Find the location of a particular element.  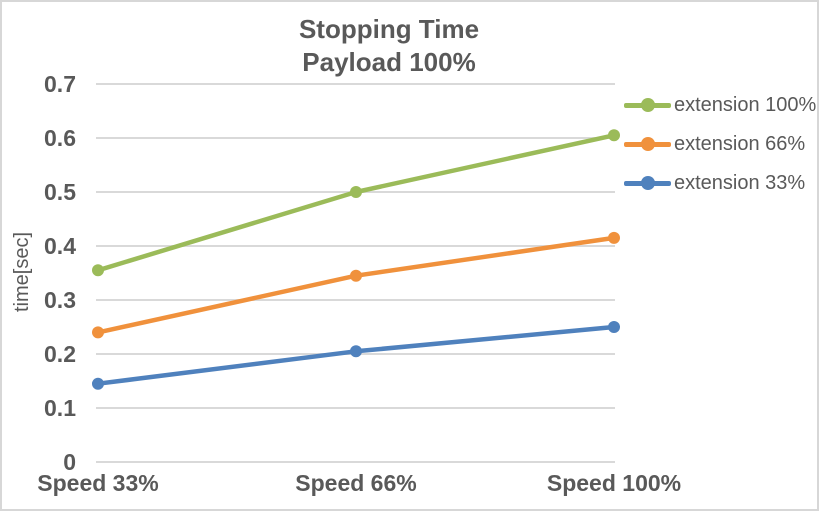

y-axis-tick-label: 0.6 is located at coordinates (60, 138).